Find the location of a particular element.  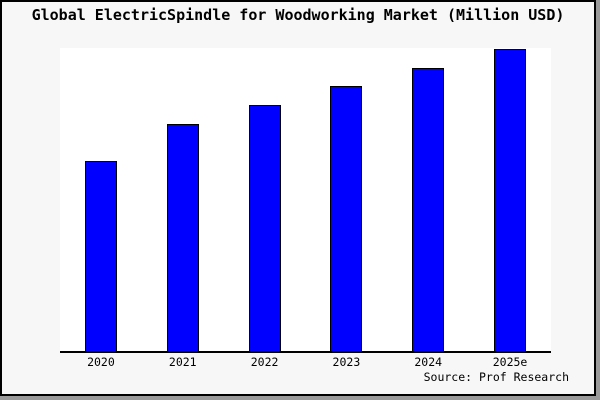

x-tick-label-2025e: 2025e is located at coordinates (510, 362).